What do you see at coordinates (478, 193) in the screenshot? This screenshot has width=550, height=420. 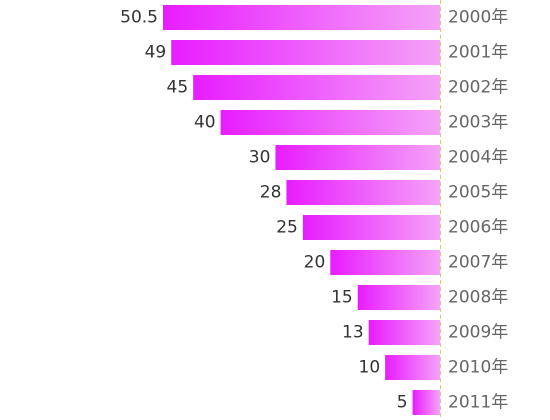 I see `category-label-5: 2005年` at bounding box center [478, 193].